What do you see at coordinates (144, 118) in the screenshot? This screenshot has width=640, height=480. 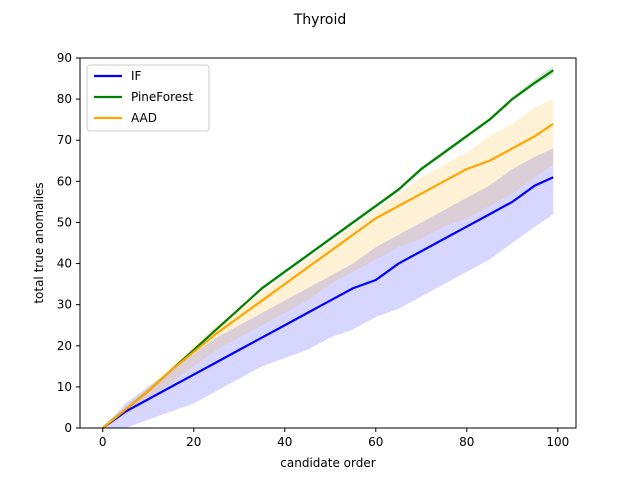 I see `legend-label-2: AAD` at bounding box center [144, 118].